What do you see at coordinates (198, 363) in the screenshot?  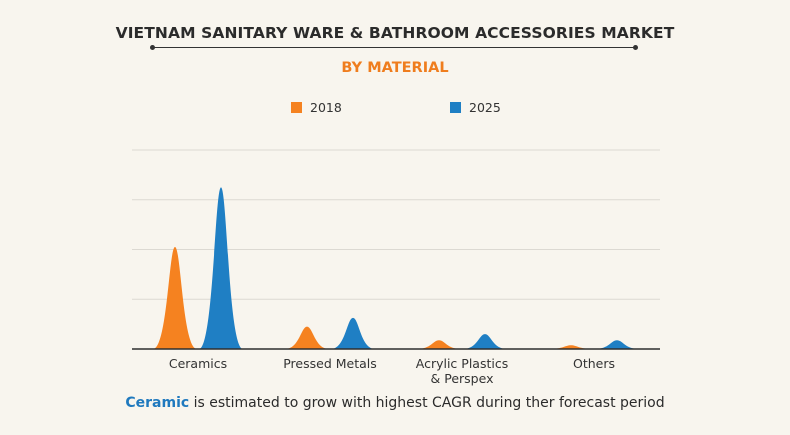 I see `category-label: Ceramics` at bounding box center [198, 363].